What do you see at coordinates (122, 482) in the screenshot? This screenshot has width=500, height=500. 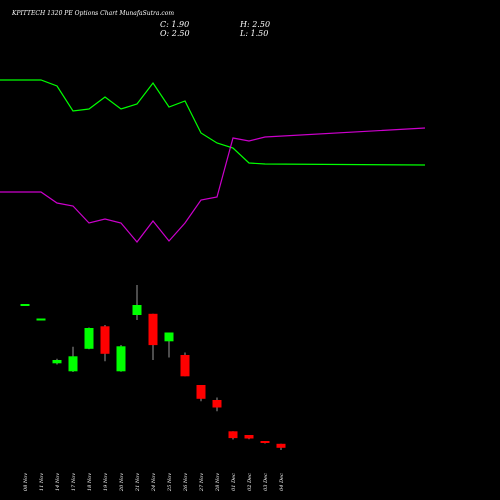 I see `x-tick-label: 20 Nov` at bounding box center [122, 482].